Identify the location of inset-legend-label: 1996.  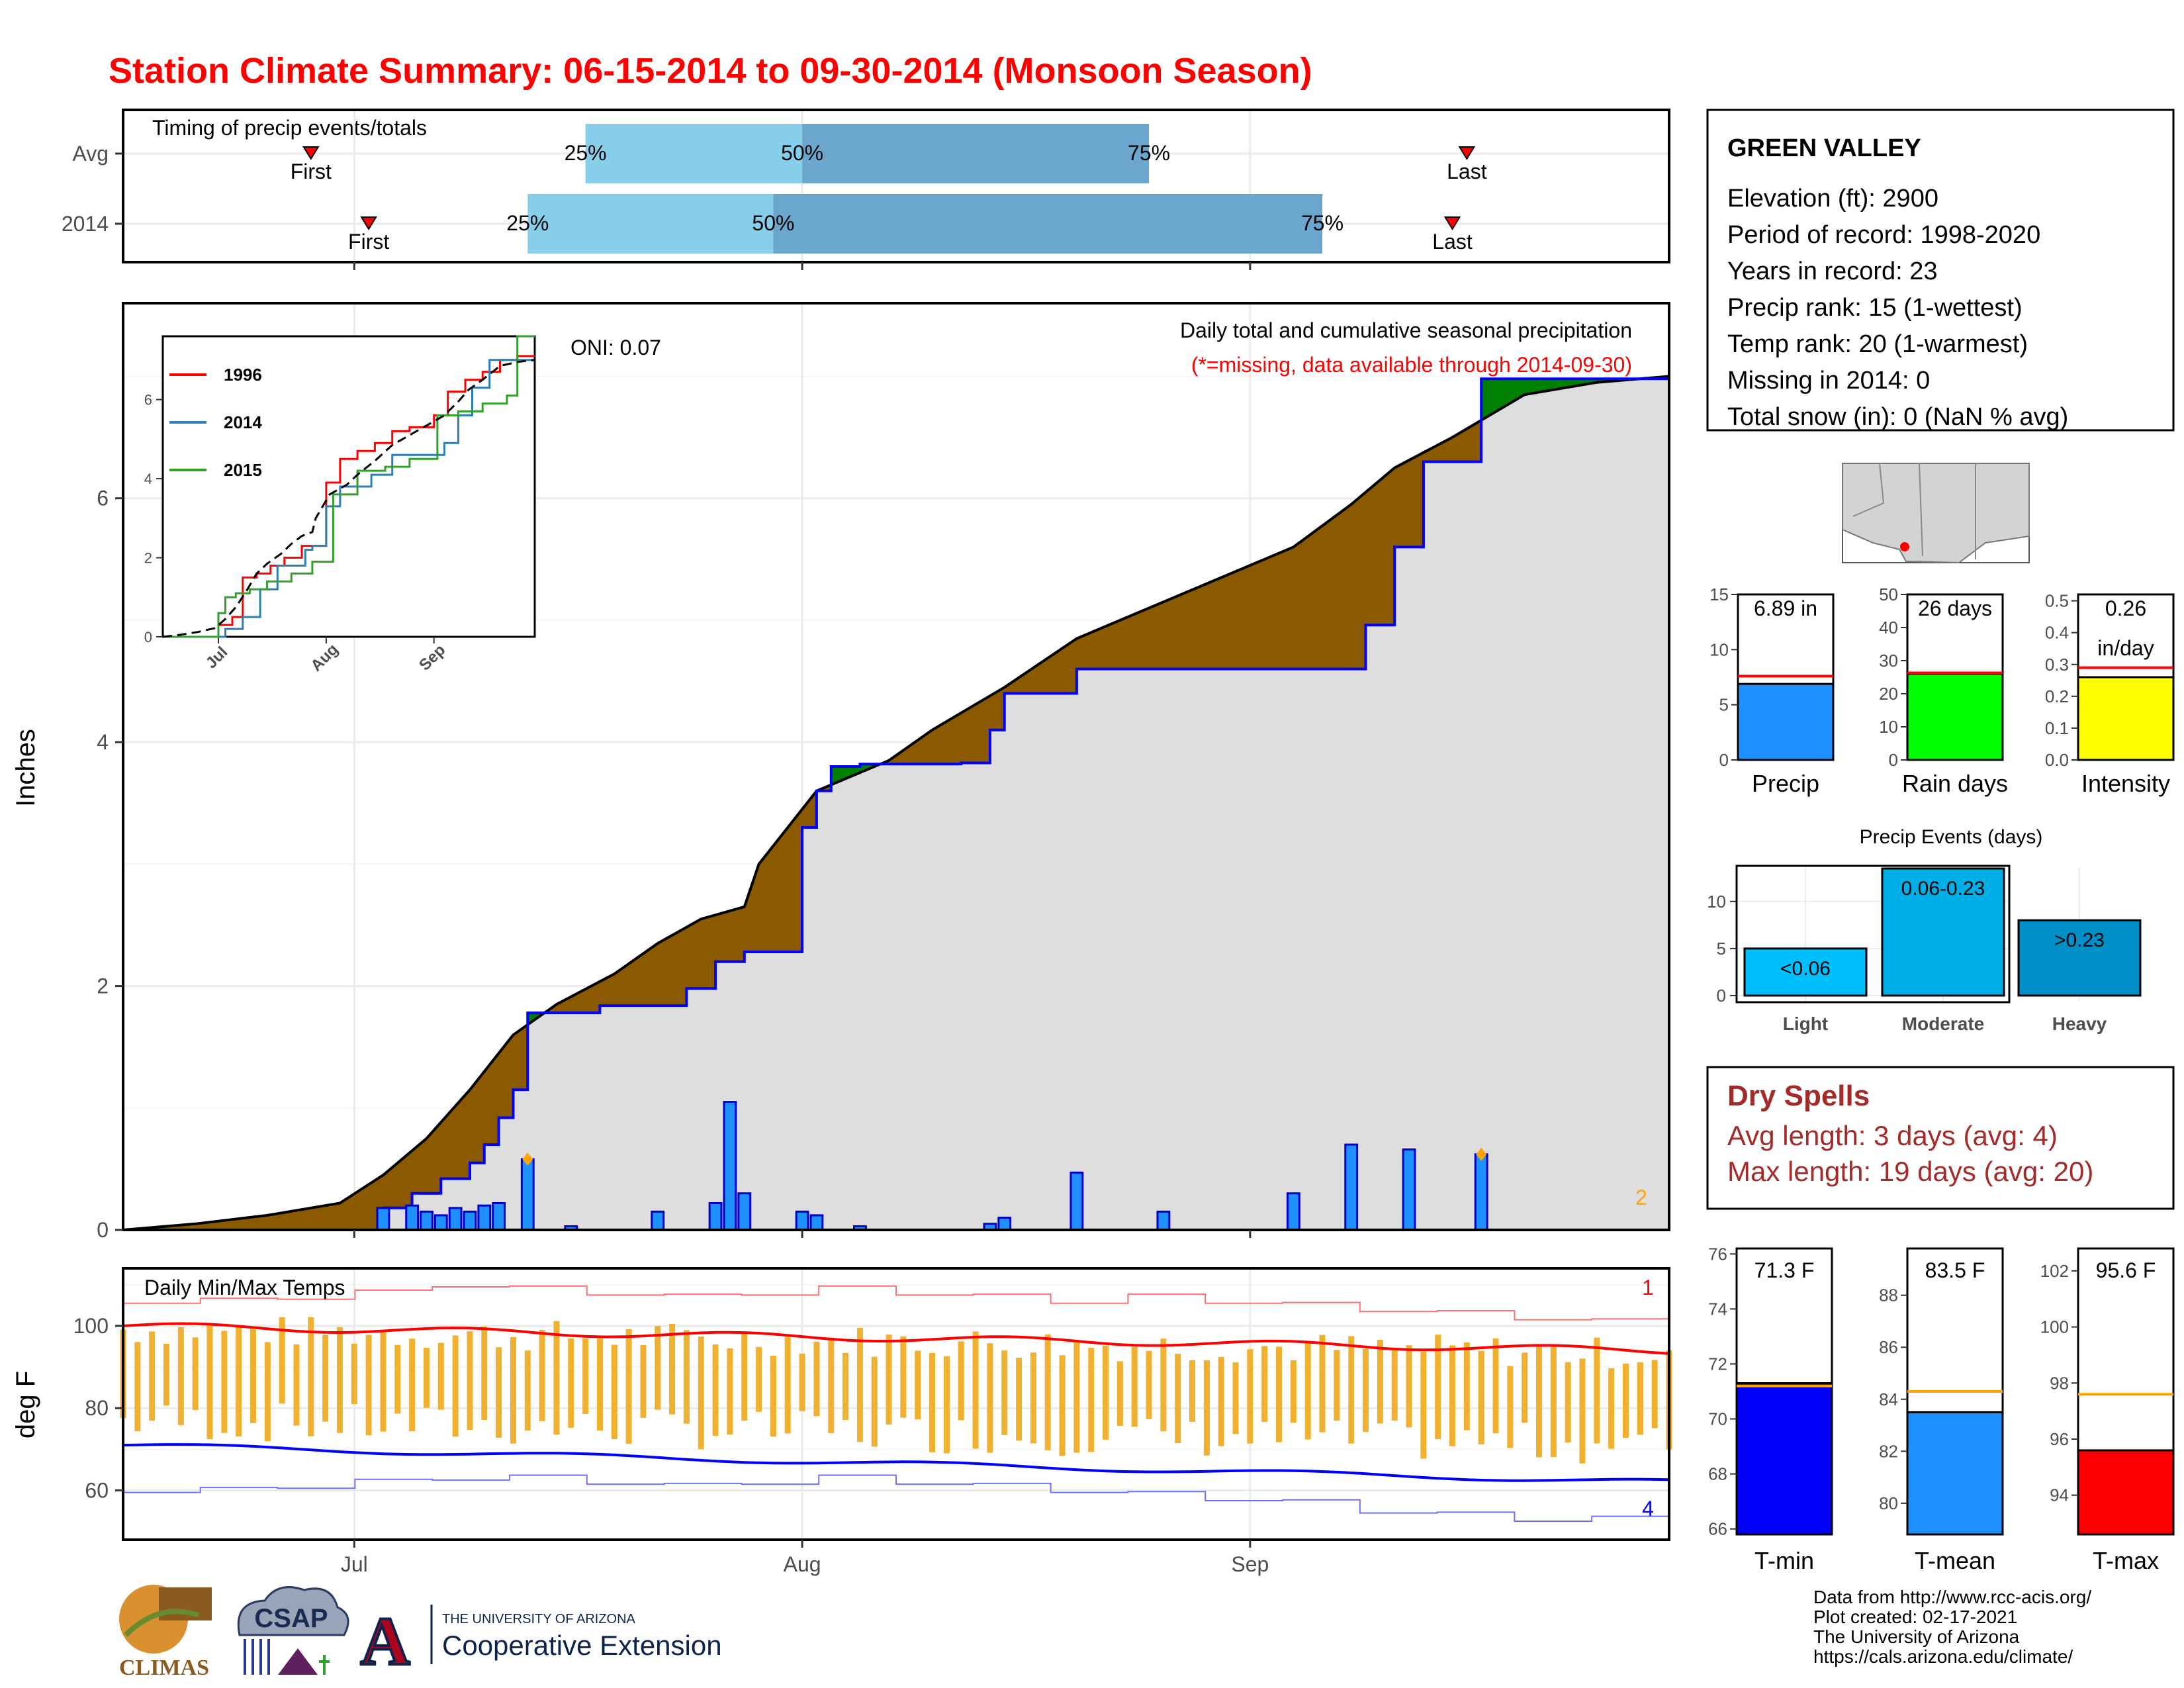
(243, 375).